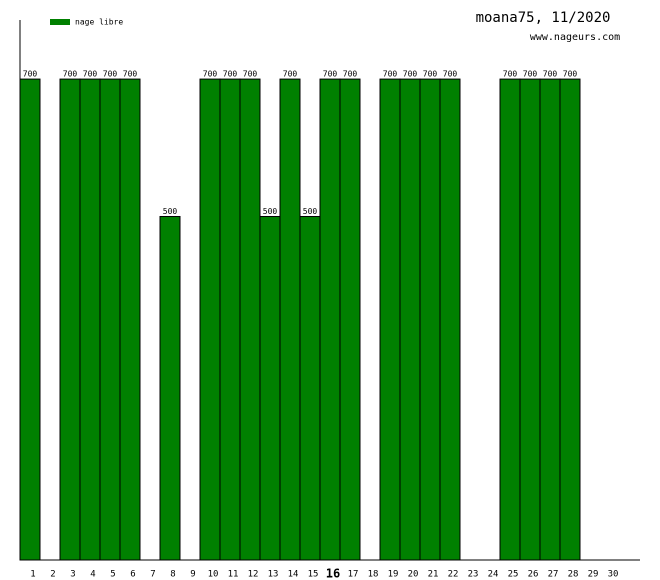  I want to click on x-tick-label: 28, so click(573, 575).